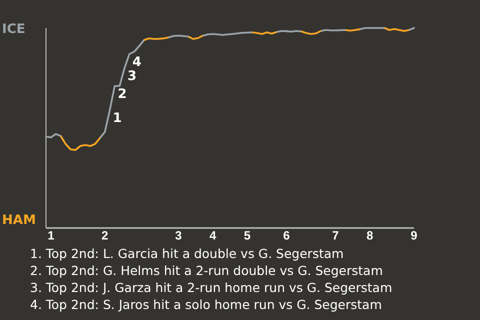  Describe the element at coordinates (336, 235) in the screenshot. I see `x-tick-label: 7` at that location.